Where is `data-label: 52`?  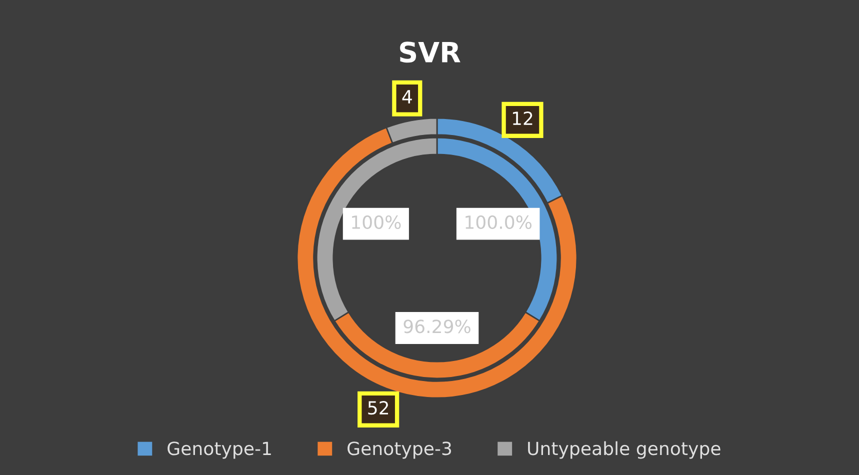
data-label: 52 is located at coordinates (378, 408).